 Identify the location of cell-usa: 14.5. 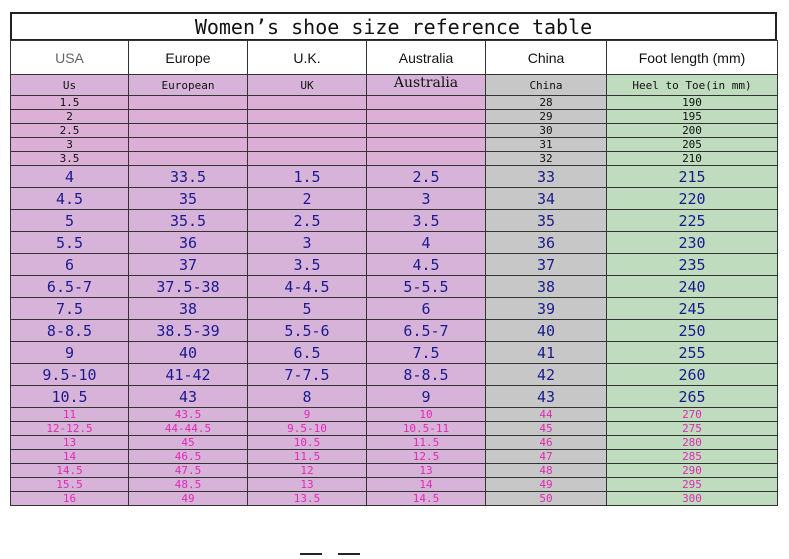
(69, 470).